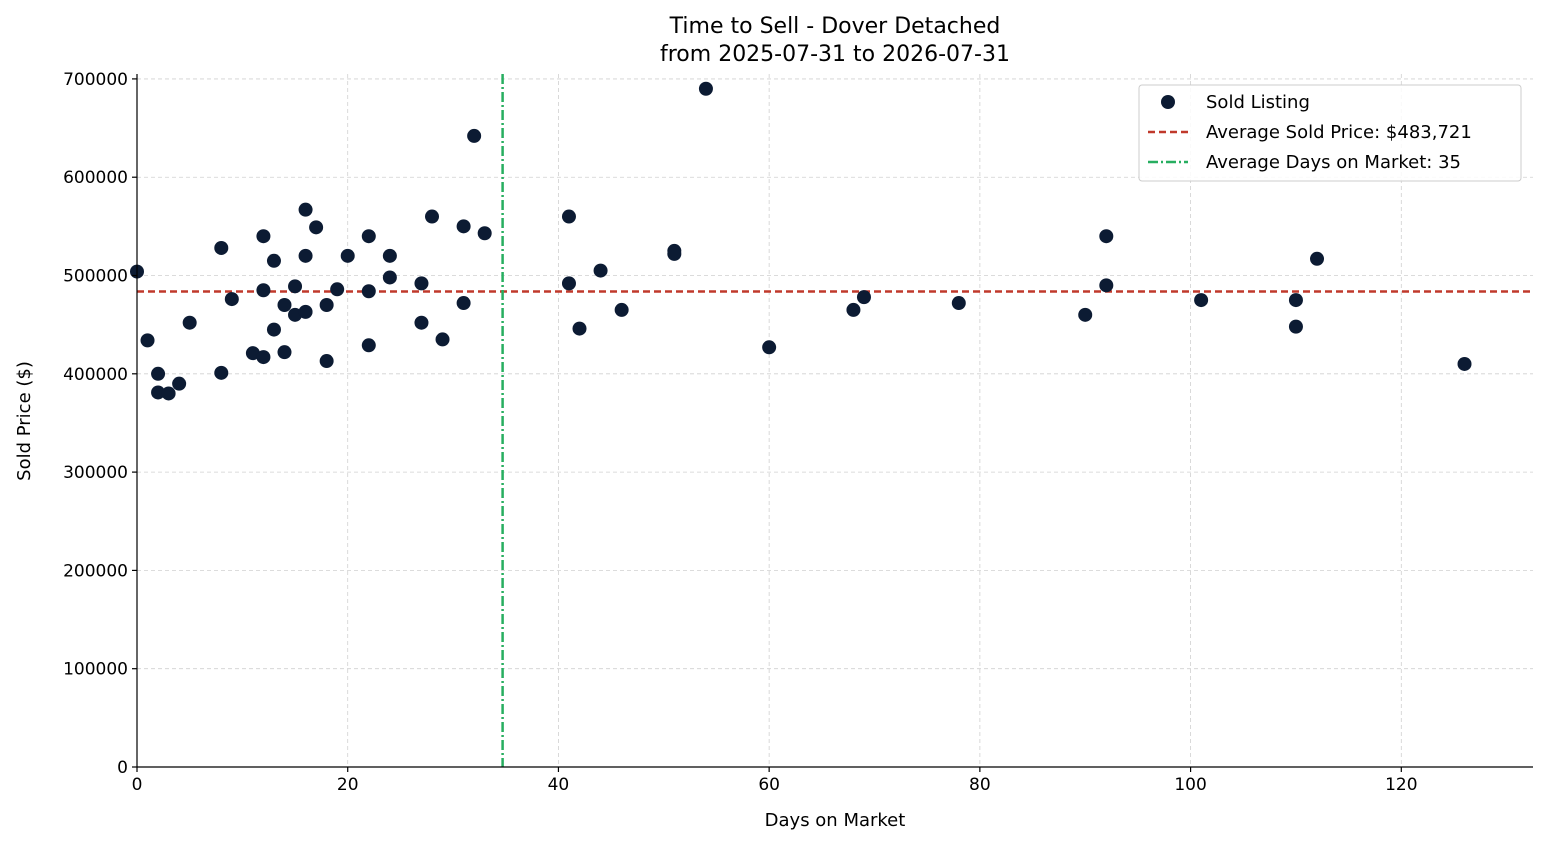 The width and height of the screenshot is (1547, 845). Describe the element at coordinates (835, 820) in the screenshot. I see `x-axis-label: Days on Market` at that location.